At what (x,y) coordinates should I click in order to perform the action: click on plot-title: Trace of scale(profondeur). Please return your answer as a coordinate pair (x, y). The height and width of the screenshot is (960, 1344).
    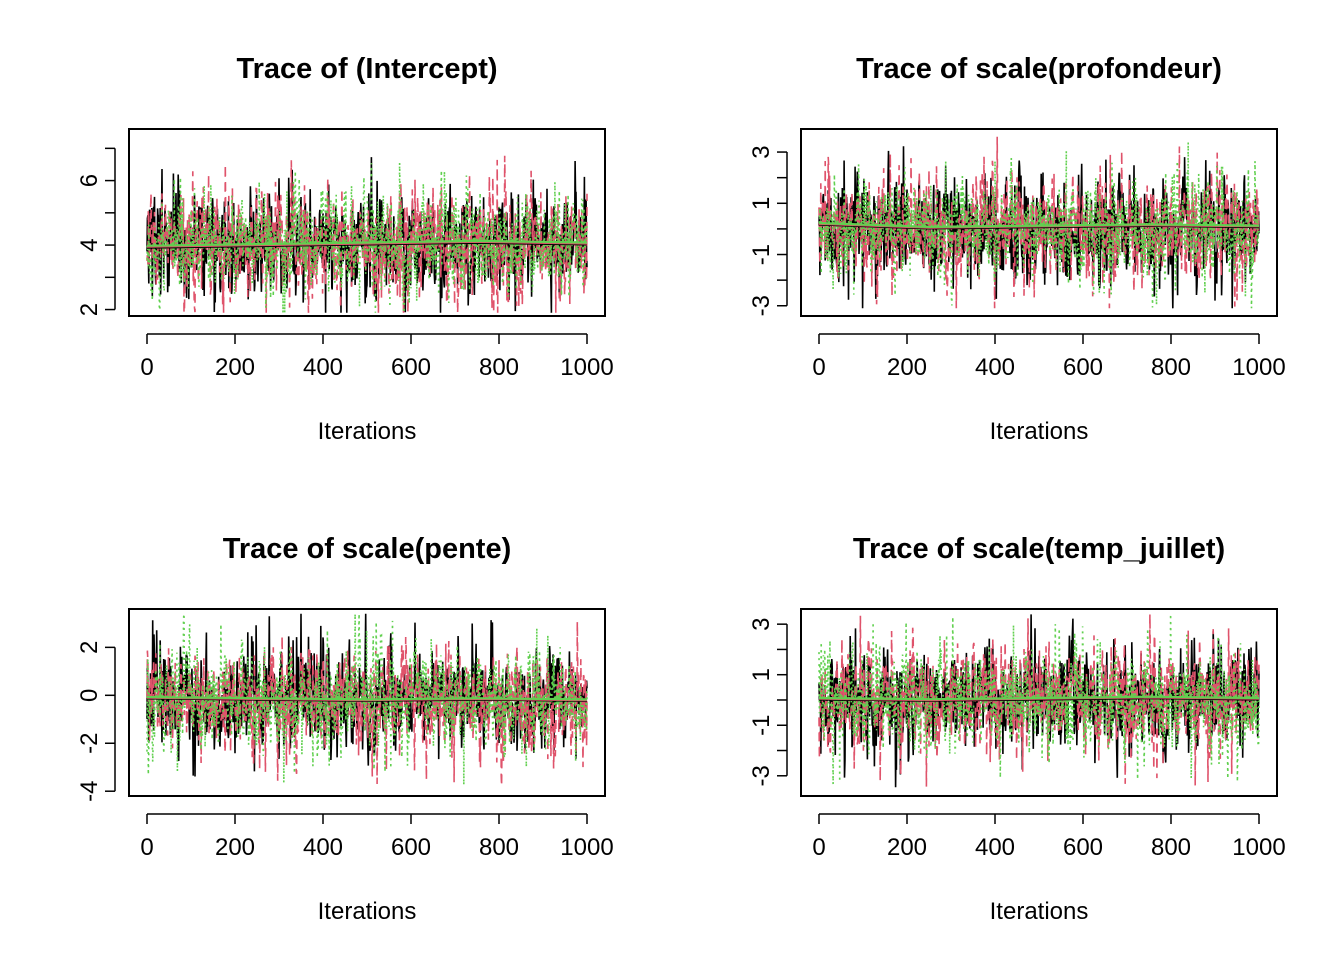
    Looking at the image, I should click on (1039, 69).